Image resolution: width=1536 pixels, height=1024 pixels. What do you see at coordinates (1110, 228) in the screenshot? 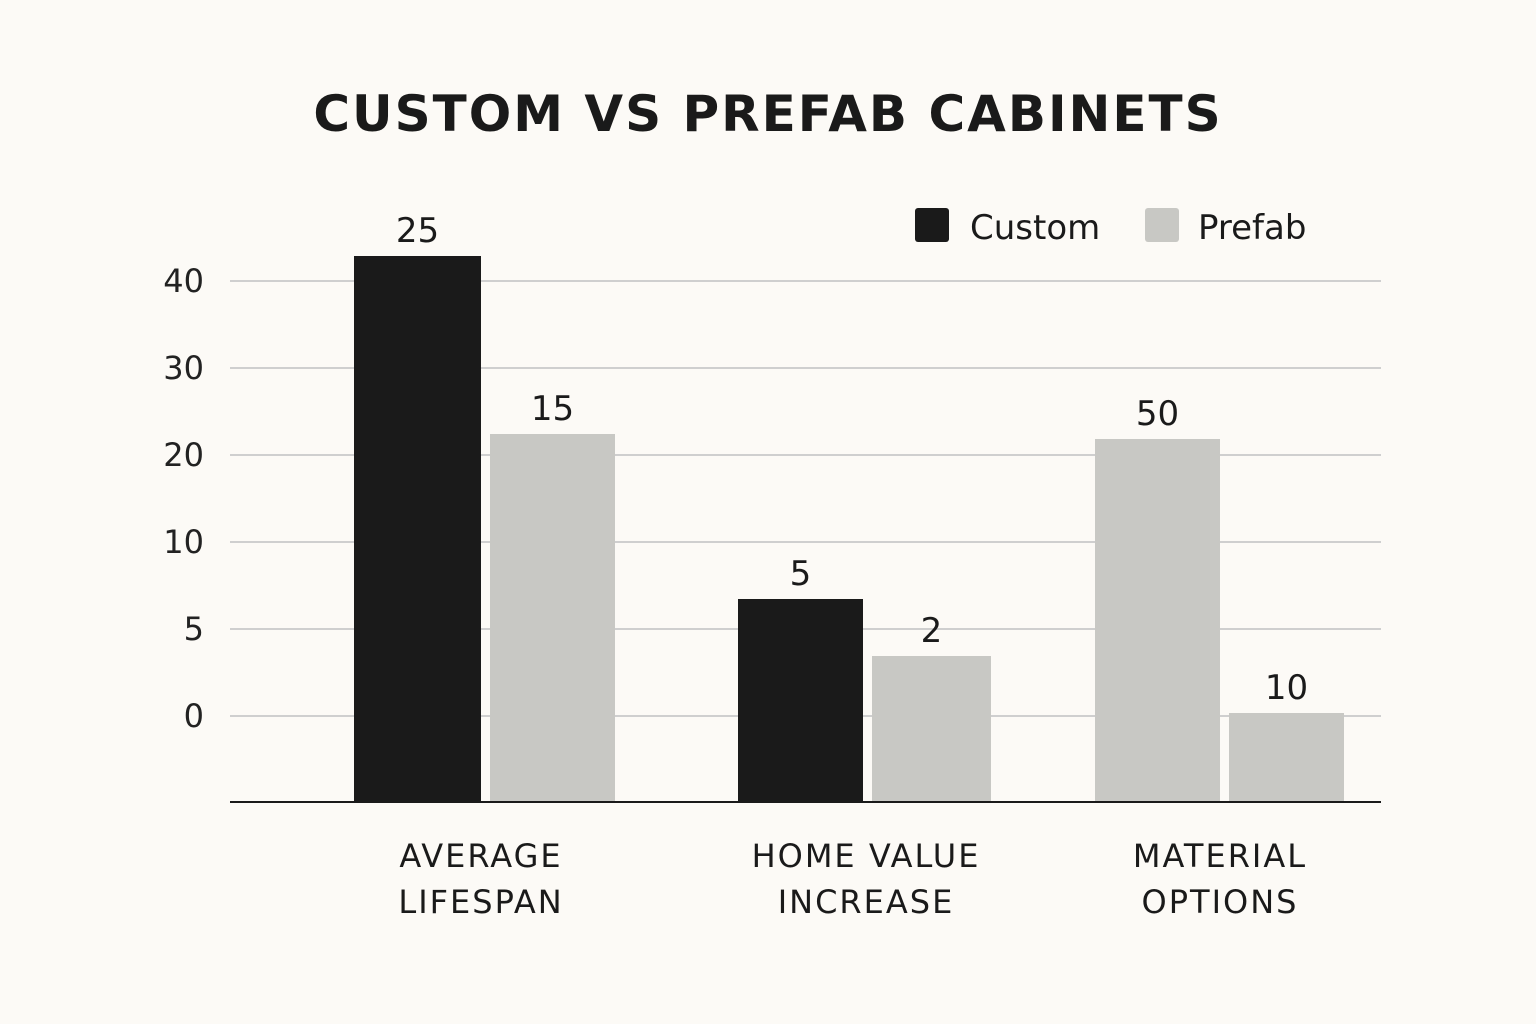
I see `legend: Custom Prefab` at bounding box center [1110, 228].